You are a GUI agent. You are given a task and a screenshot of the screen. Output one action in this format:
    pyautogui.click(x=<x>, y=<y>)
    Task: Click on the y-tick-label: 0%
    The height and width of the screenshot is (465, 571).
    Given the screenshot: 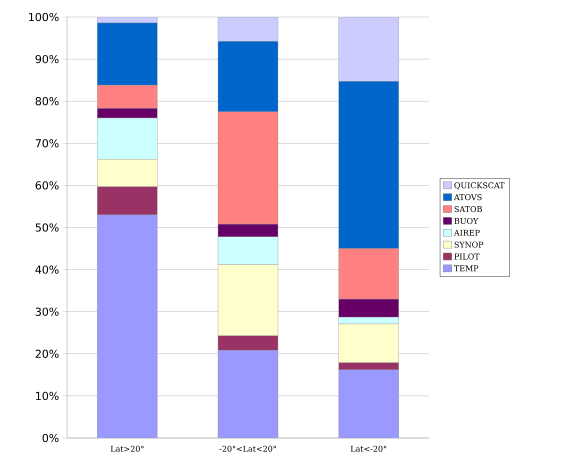 What is the action you would take?
    pyautogui.click(x=50, y=438)
    